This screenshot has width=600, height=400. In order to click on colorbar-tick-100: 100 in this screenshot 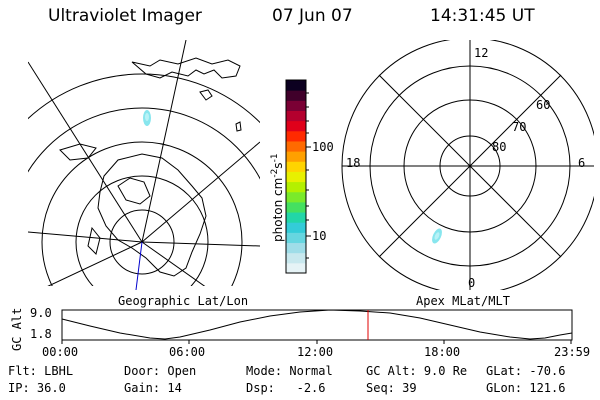, I will do `click(323, 147)`.